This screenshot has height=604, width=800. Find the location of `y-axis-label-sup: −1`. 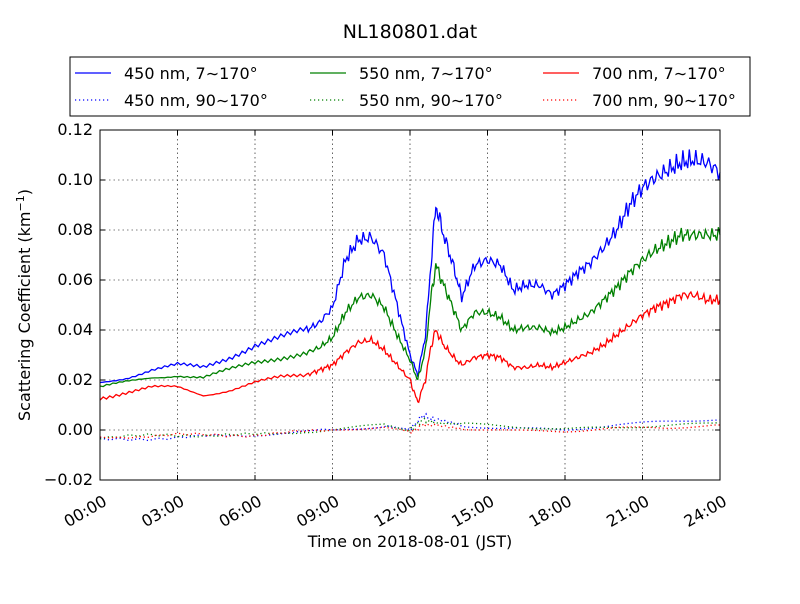

y-axis-label-sup: −1 is located at coordinates (20, 203).